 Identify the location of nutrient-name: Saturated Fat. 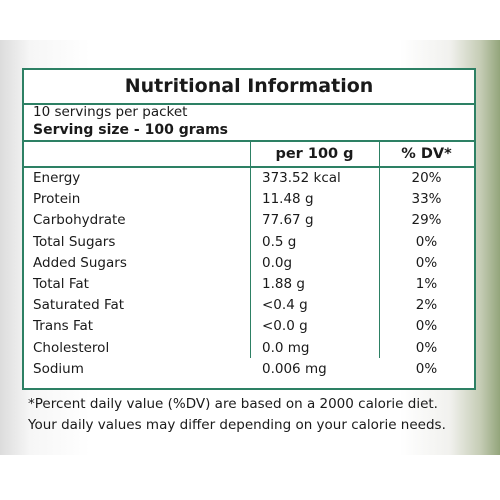
(79, 305).